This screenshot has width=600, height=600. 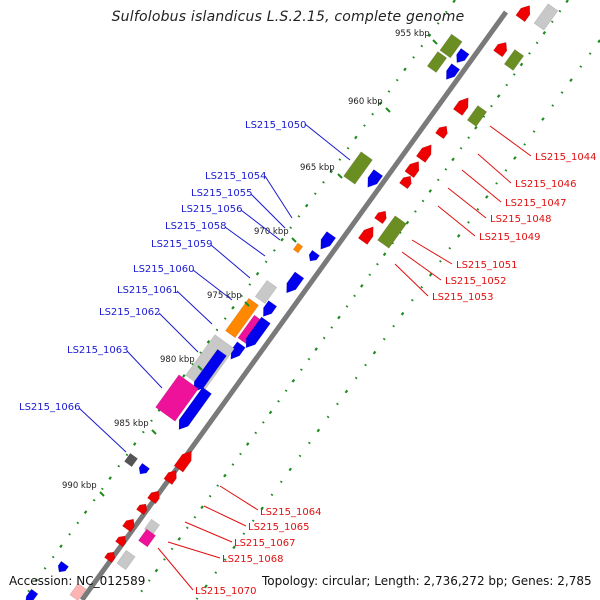 I want to click on reverse-gene-label: LS215_1049, so click(x=509, y=237).